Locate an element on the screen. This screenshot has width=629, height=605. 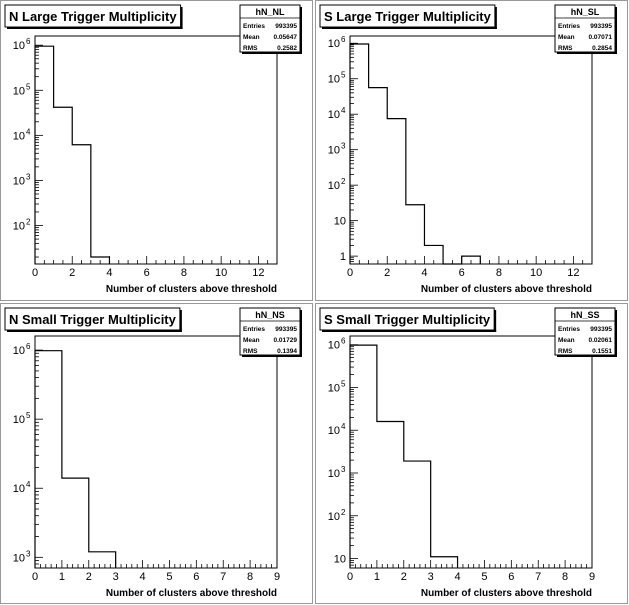
stats-box: hN_NS Entries 993395 Mean 0.01729 RMS 0.1394 is located at coordinates (270, 332).